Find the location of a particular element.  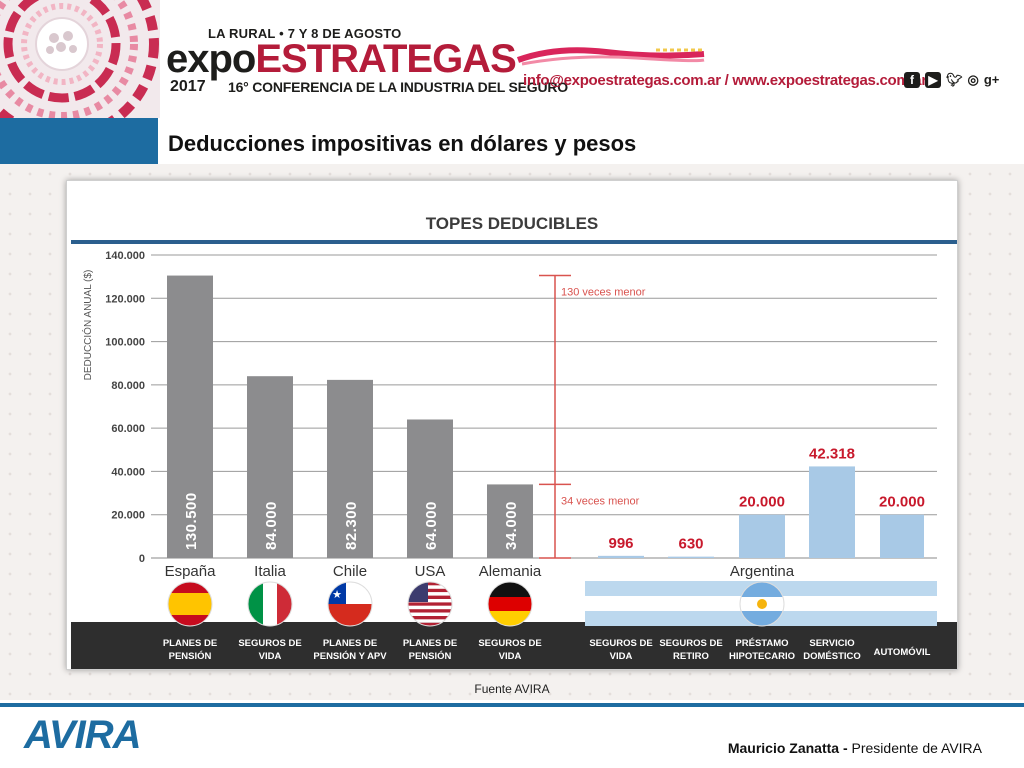

y-tick-label: 80.000 is located at coordinates (128, 386).